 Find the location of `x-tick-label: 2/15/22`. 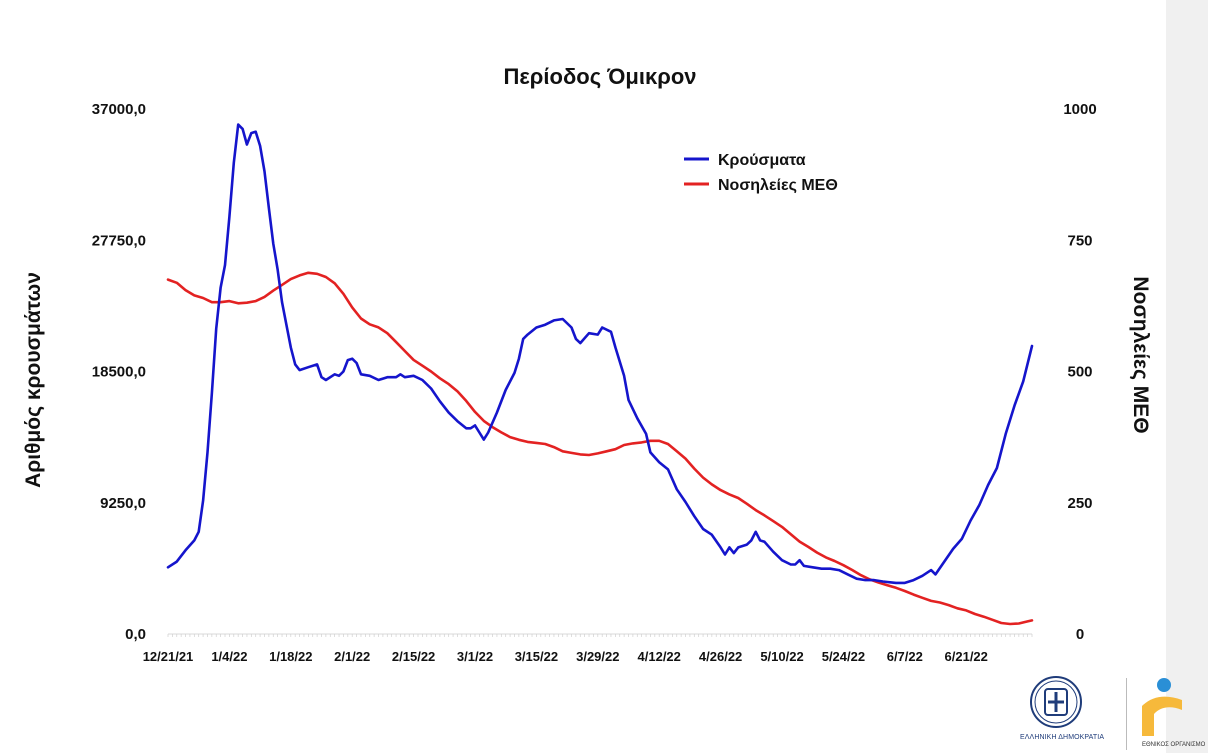

x-tick-label: 2/15/22 is located at coordinates (413, 656).